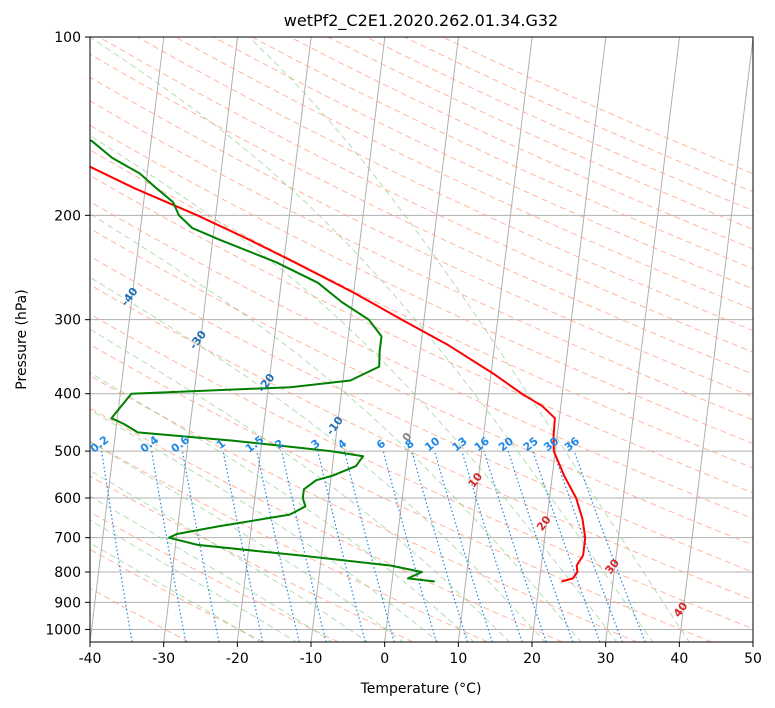 The image size is (775, 708). Describe the element at coordinates (606, 659) in the screenshot. I see `x-tick-label: 30` at that location.